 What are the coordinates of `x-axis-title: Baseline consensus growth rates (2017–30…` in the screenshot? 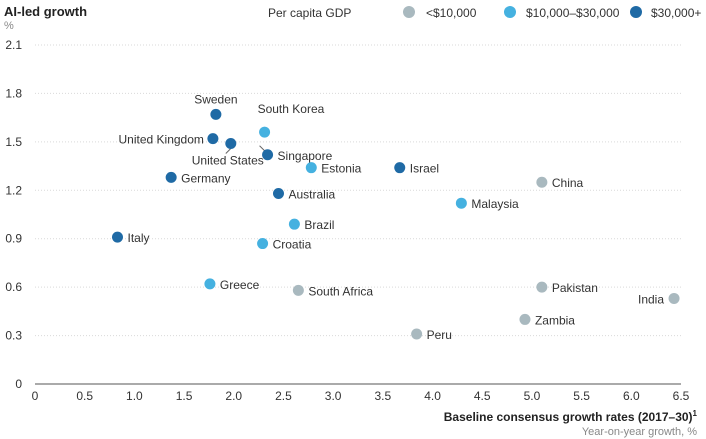 It's located at (571, 416).